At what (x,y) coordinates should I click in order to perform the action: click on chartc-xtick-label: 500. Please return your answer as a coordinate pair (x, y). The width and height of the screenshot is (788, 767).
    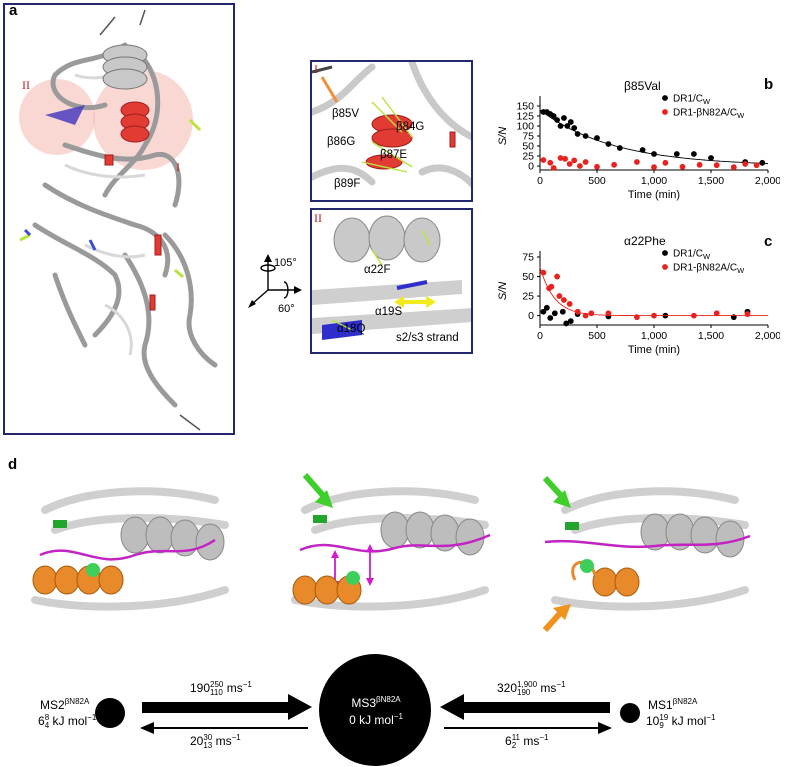
    Looking at the image, I should click on (597, 336).